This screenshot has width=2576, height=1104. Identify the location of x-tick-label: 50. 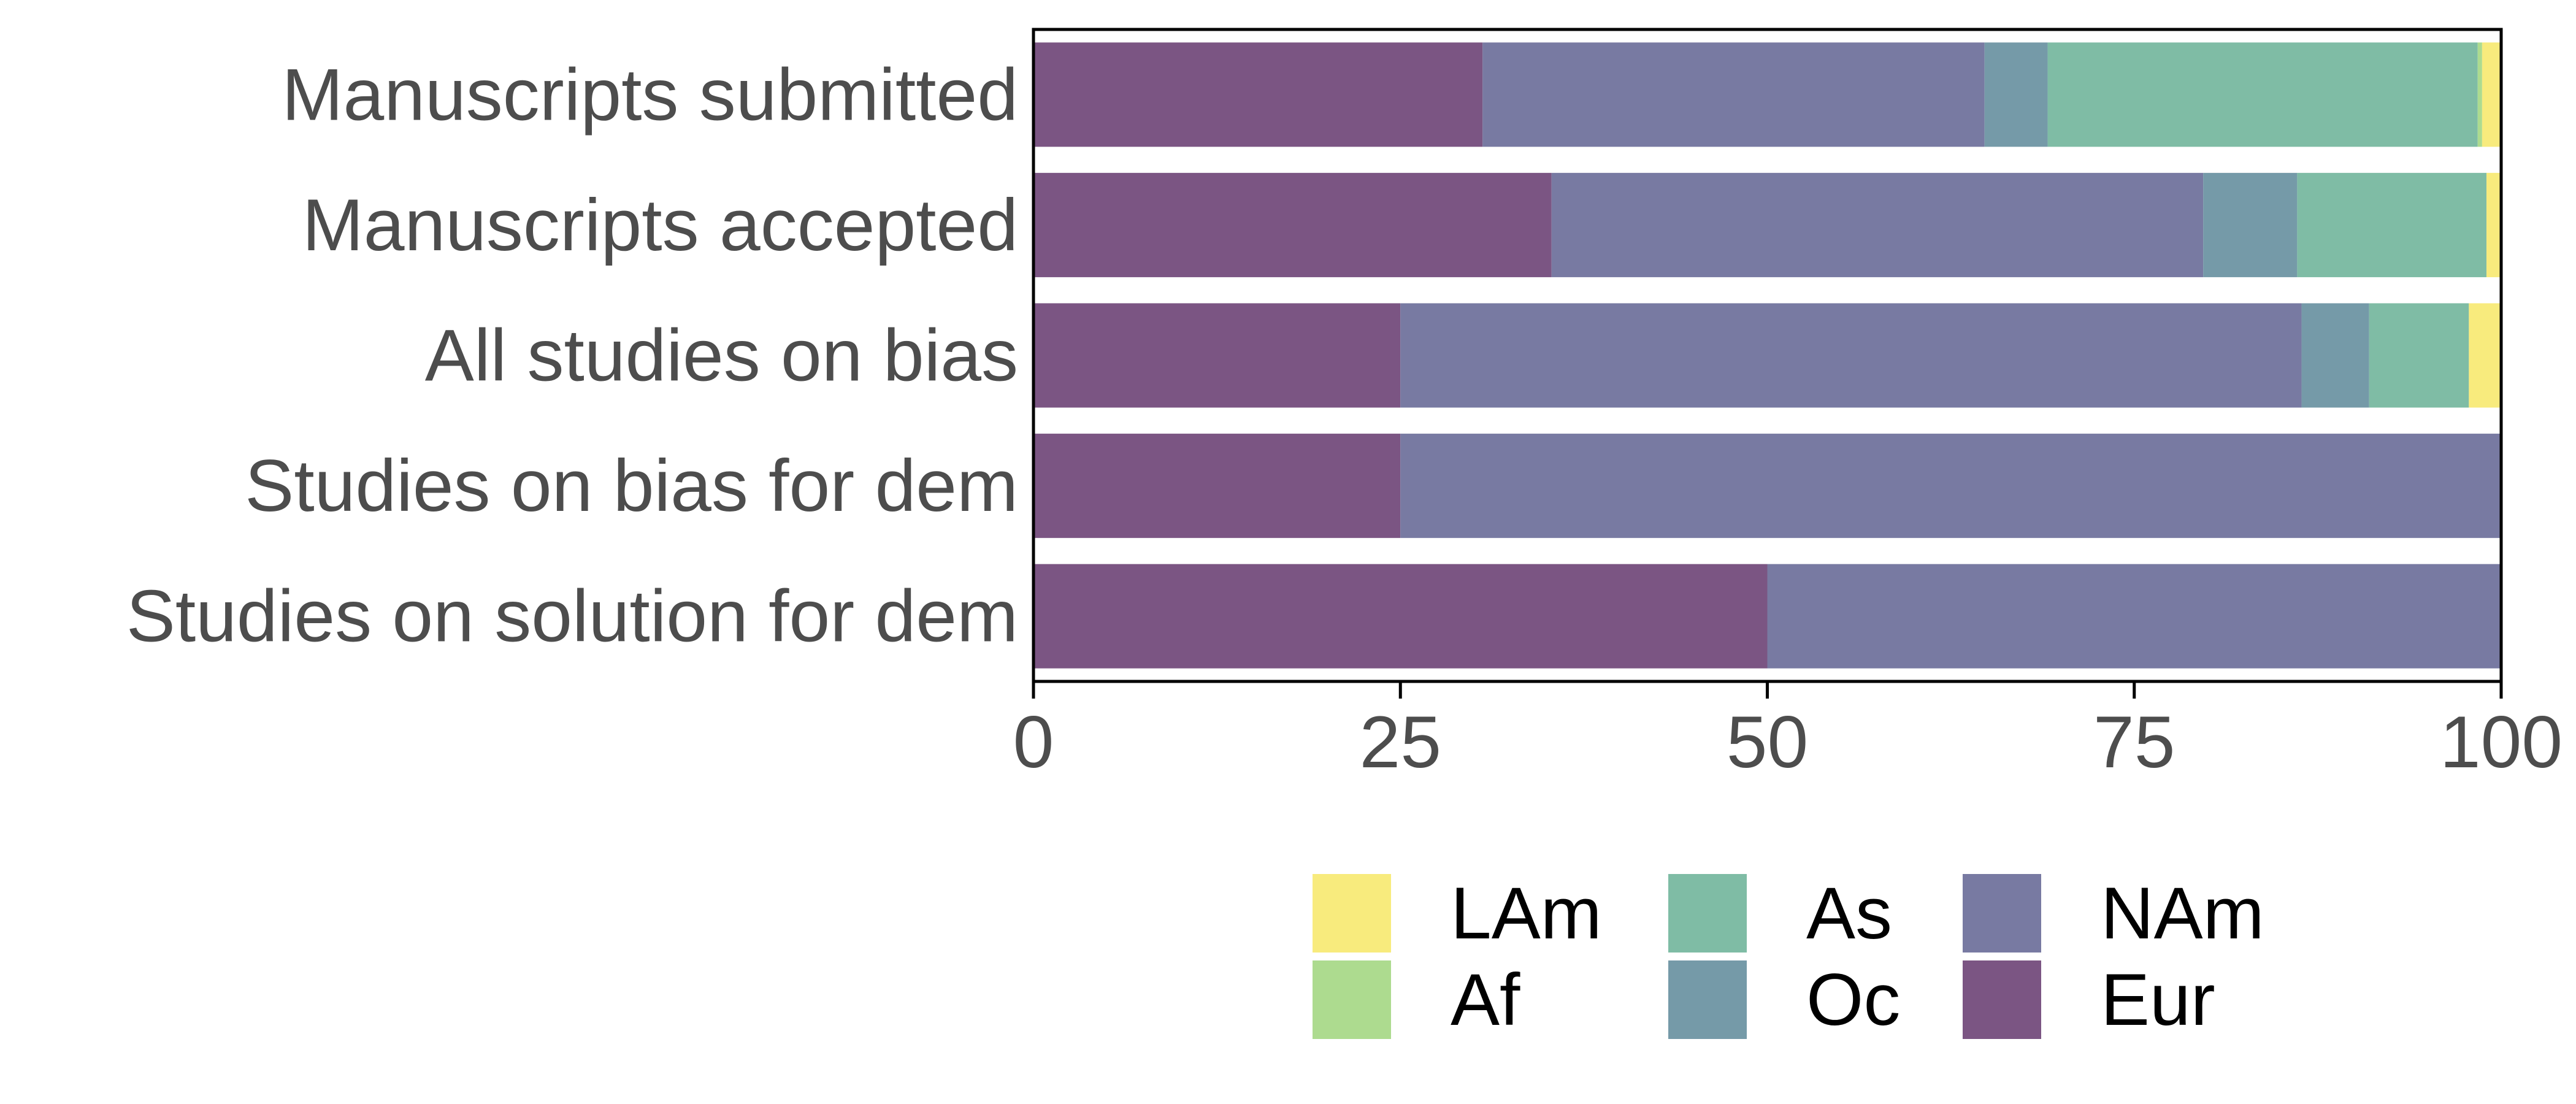
(1767, 742).